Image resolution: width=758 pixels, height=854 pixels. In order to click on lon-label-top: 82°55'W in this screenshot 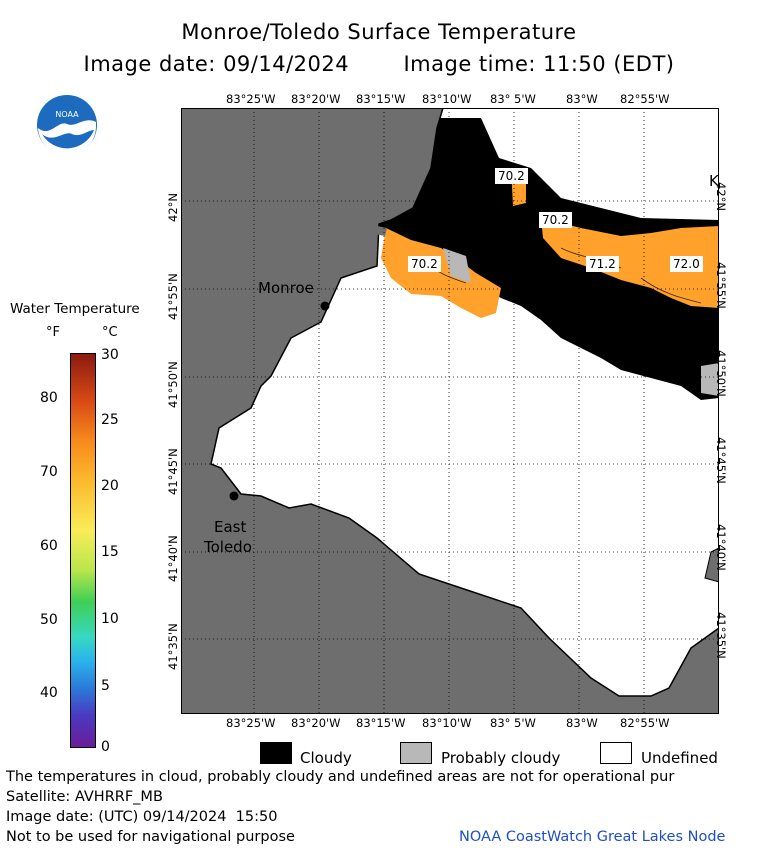, I will do `click(645, 99)`.